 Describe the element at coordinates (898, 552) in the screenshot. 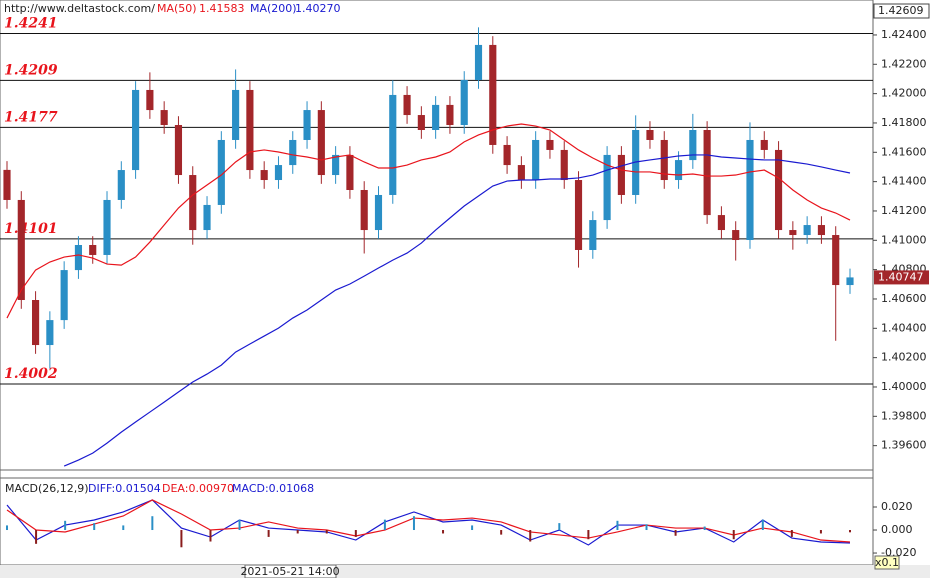

I see `y-tick-label: -0.020` at that location.